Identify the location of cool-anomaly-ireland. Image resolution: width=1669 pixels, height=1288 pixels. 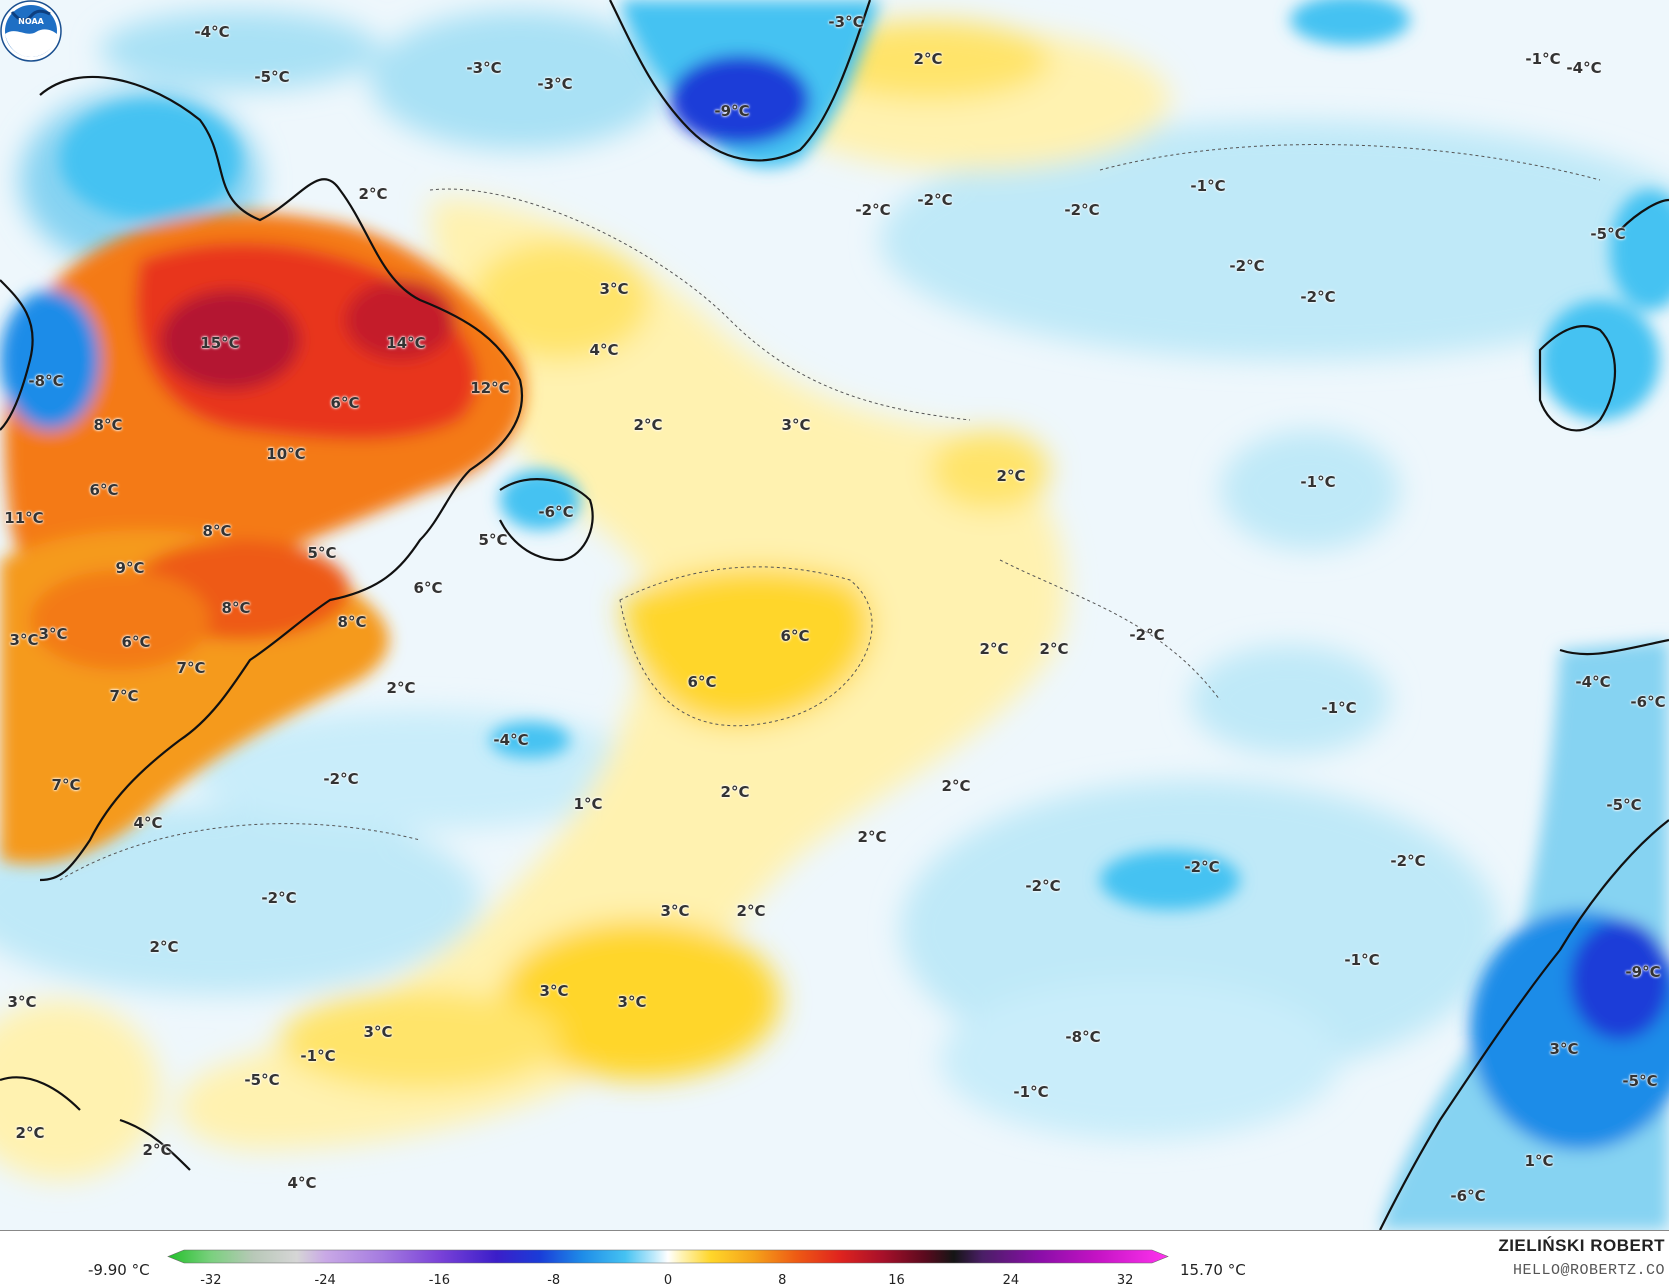
(1600, 360).